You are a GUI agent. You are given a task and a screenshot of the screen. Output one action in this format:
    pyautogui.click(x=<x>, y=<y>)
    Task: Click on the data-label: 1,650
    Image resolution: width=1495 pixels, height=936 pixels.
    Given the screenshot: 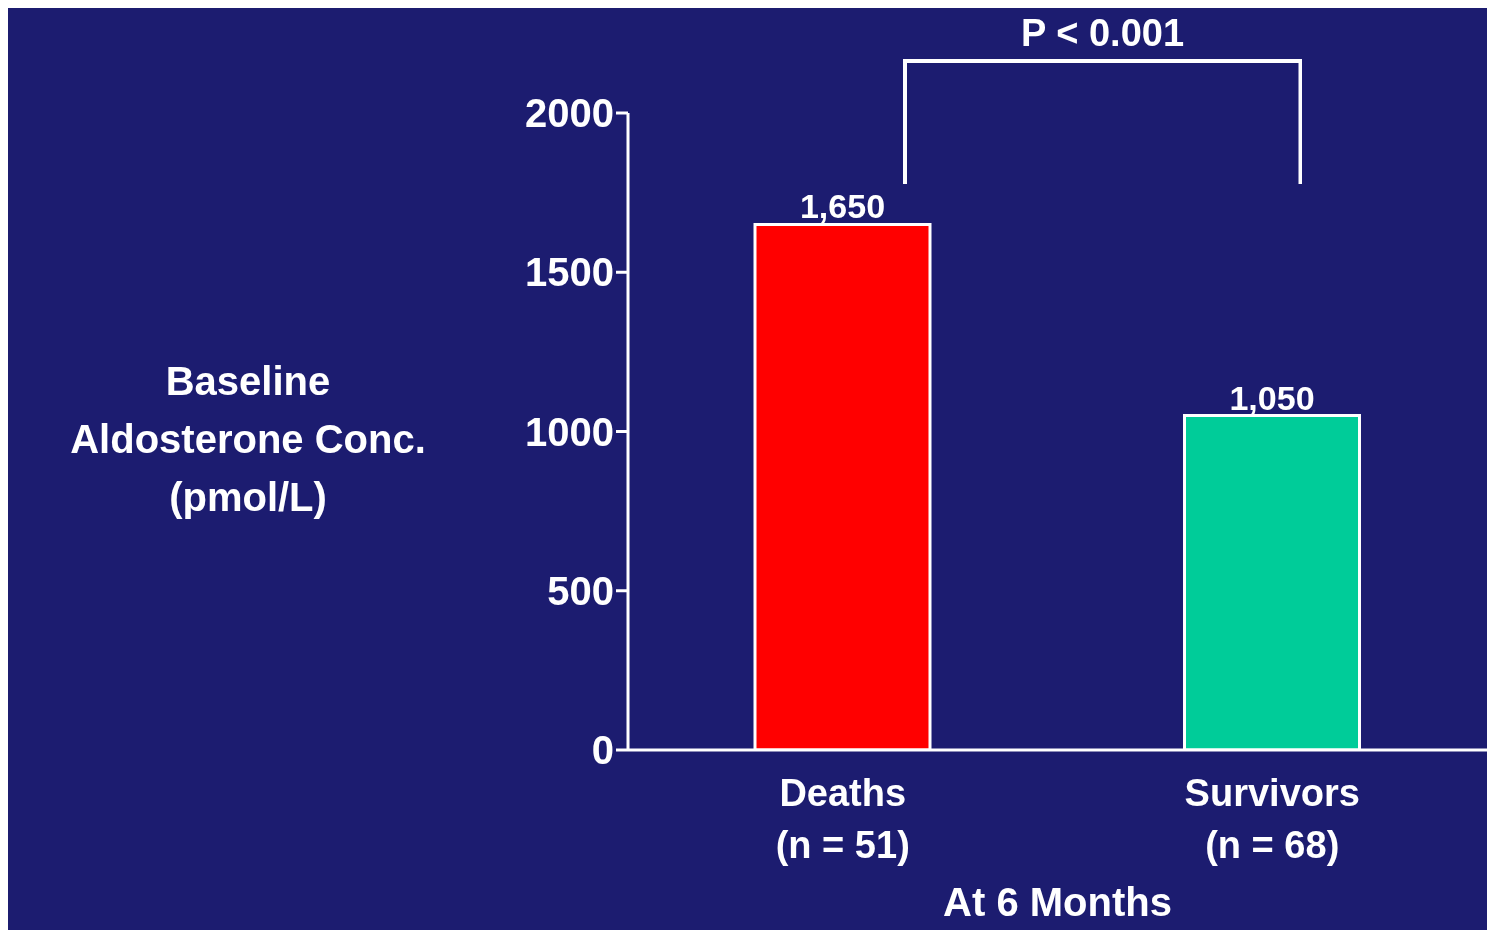 What is the action you would take?
    pyautogui.click(x=842, y=206)
    